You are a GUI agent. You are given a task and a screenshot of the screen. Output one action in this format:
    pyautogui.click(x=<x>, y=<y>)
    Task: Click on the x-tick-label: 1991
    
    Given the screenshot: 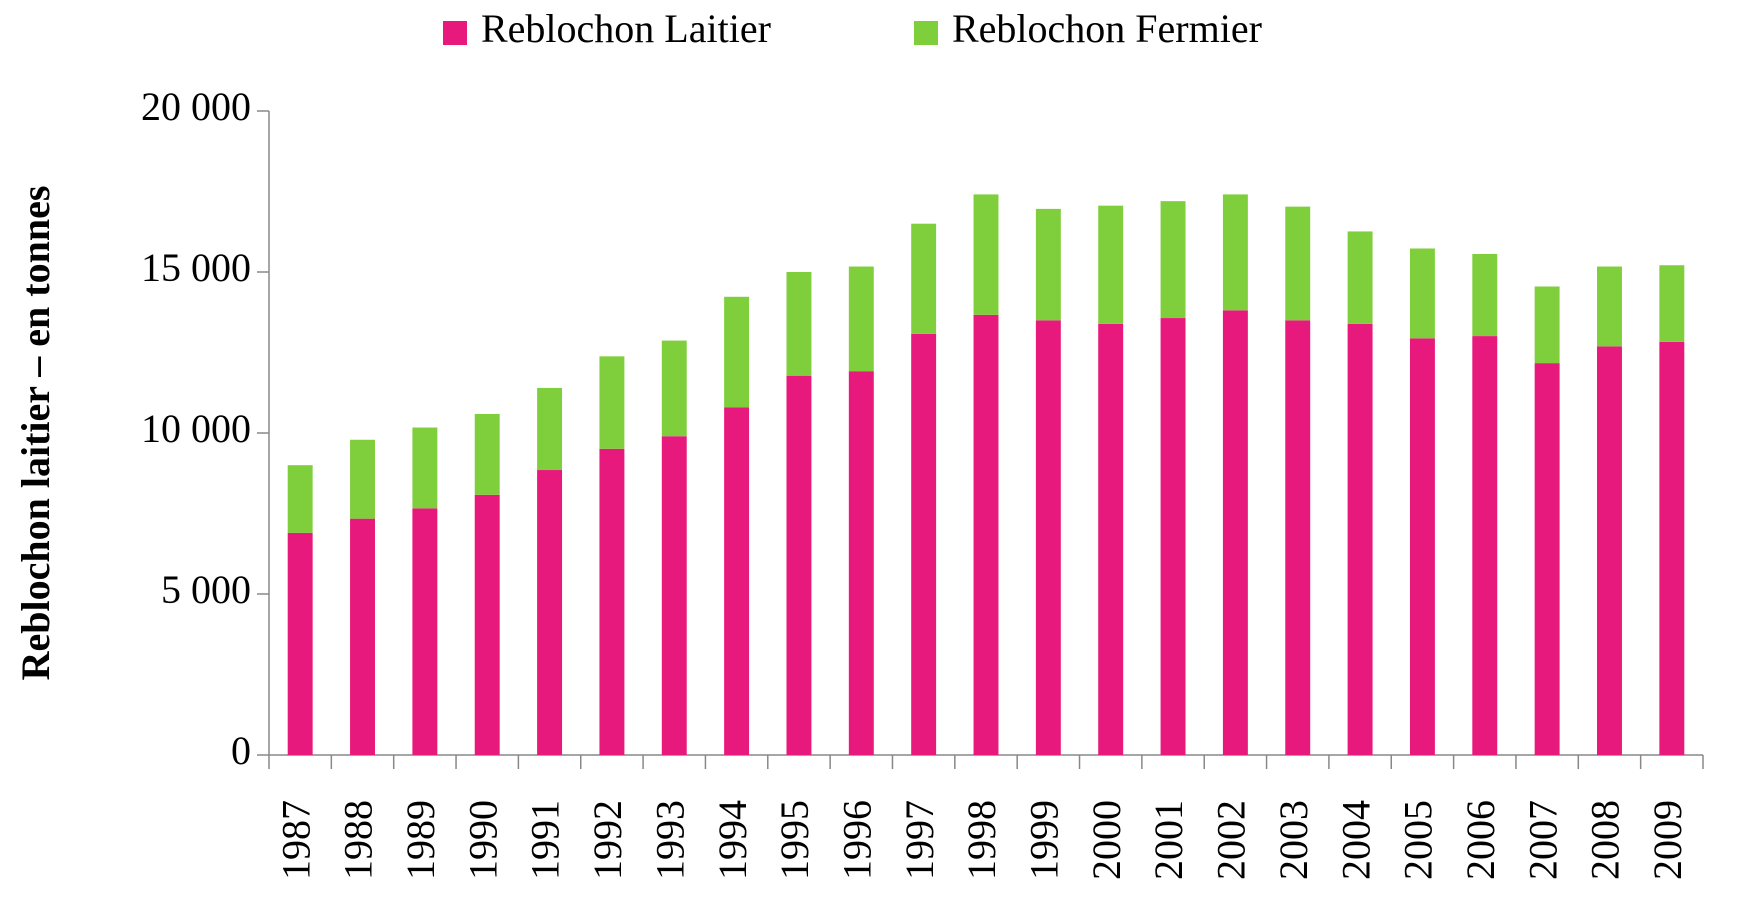 What is the action you would take?
    pyautogui.click(x=545, y=840)
    